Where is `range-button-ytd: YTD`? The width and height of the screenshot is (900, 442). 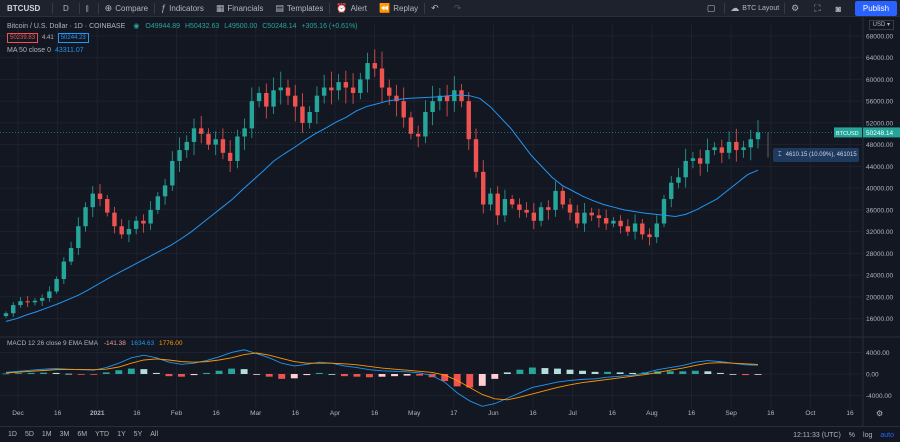
range-button-ytd: YTD is located at coordinates (102, 434).